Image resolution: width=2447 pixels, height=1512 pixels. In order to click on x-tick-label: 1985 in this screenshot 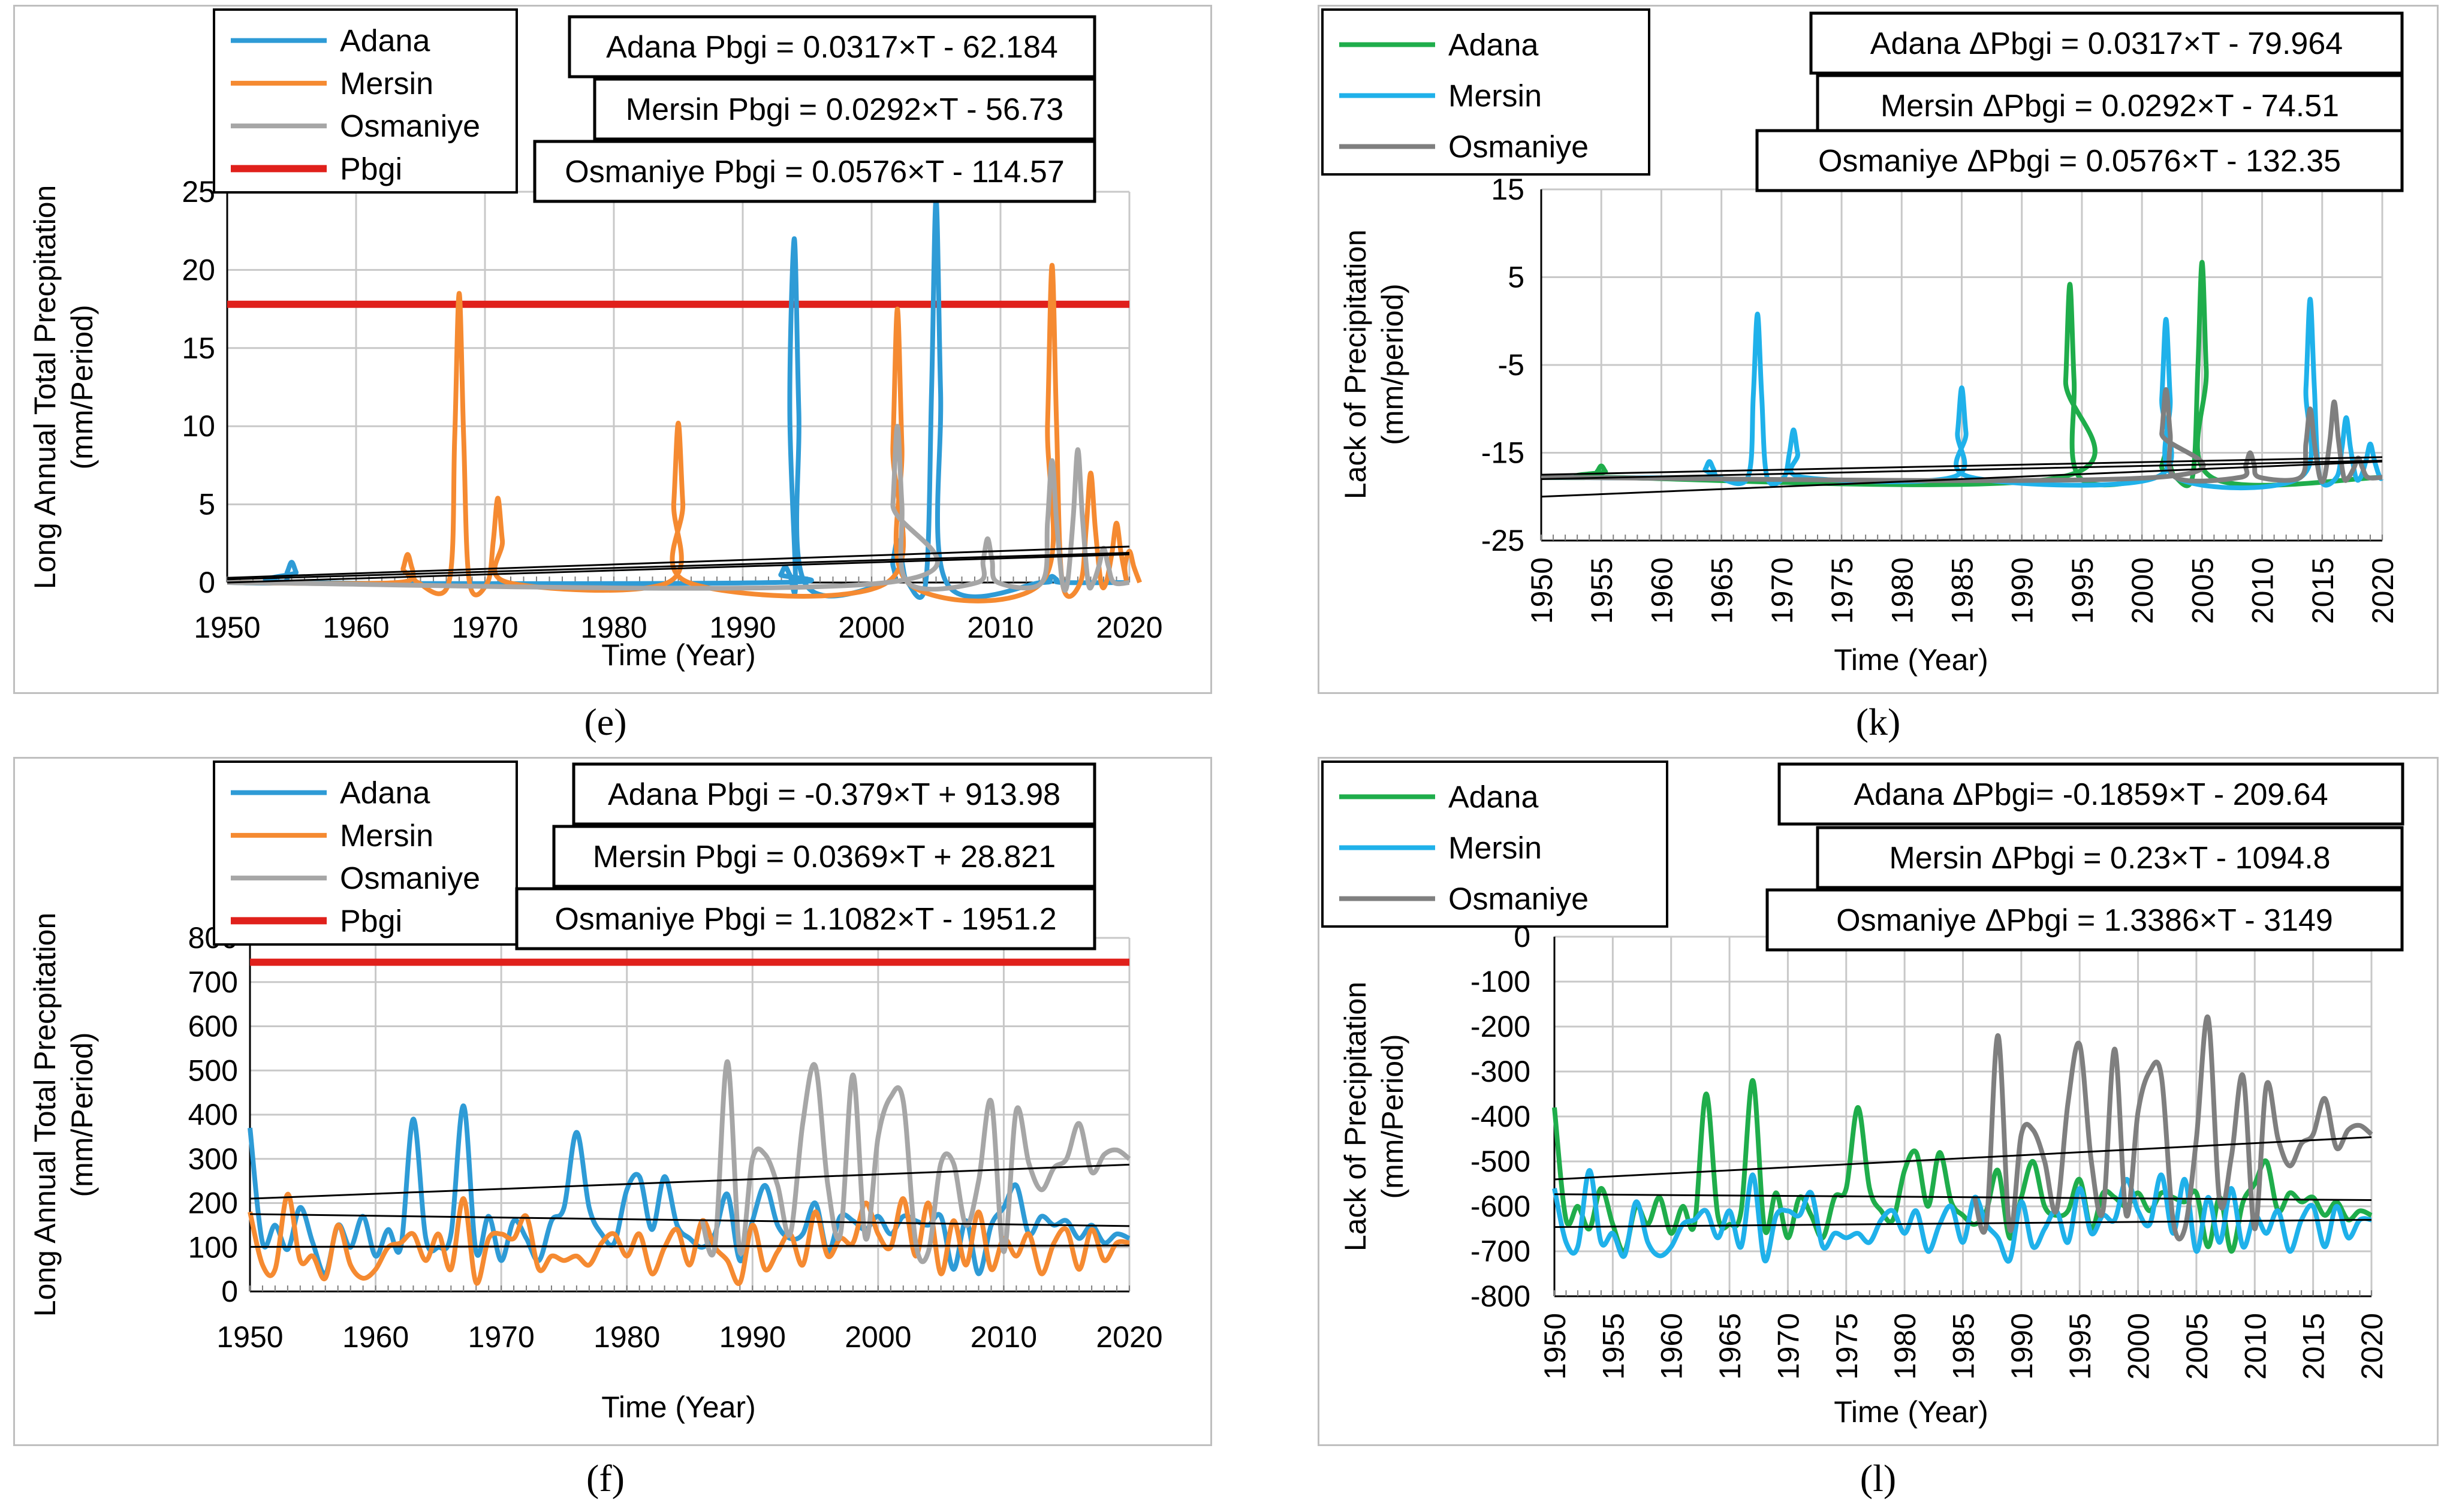, I will do `click(1962, 590)`.